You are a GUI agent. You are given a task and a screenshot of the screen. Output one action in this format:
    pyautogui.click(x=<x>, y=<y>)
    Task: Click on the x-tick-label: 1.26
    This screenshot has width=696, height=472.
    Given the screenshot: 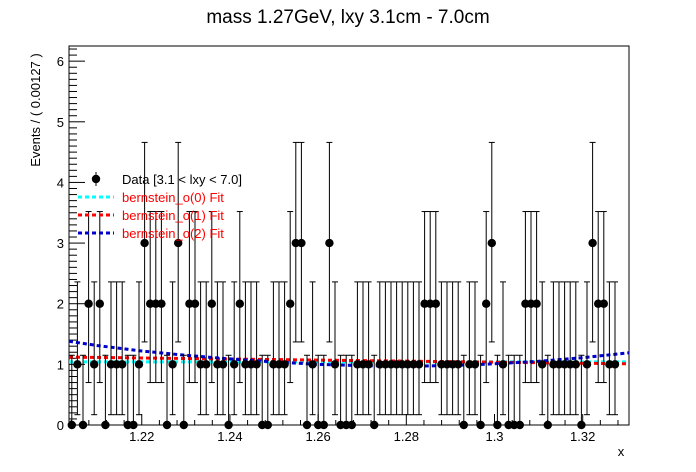 What is the action you would take?
    pyautogui.click(x=317, y=436)
    